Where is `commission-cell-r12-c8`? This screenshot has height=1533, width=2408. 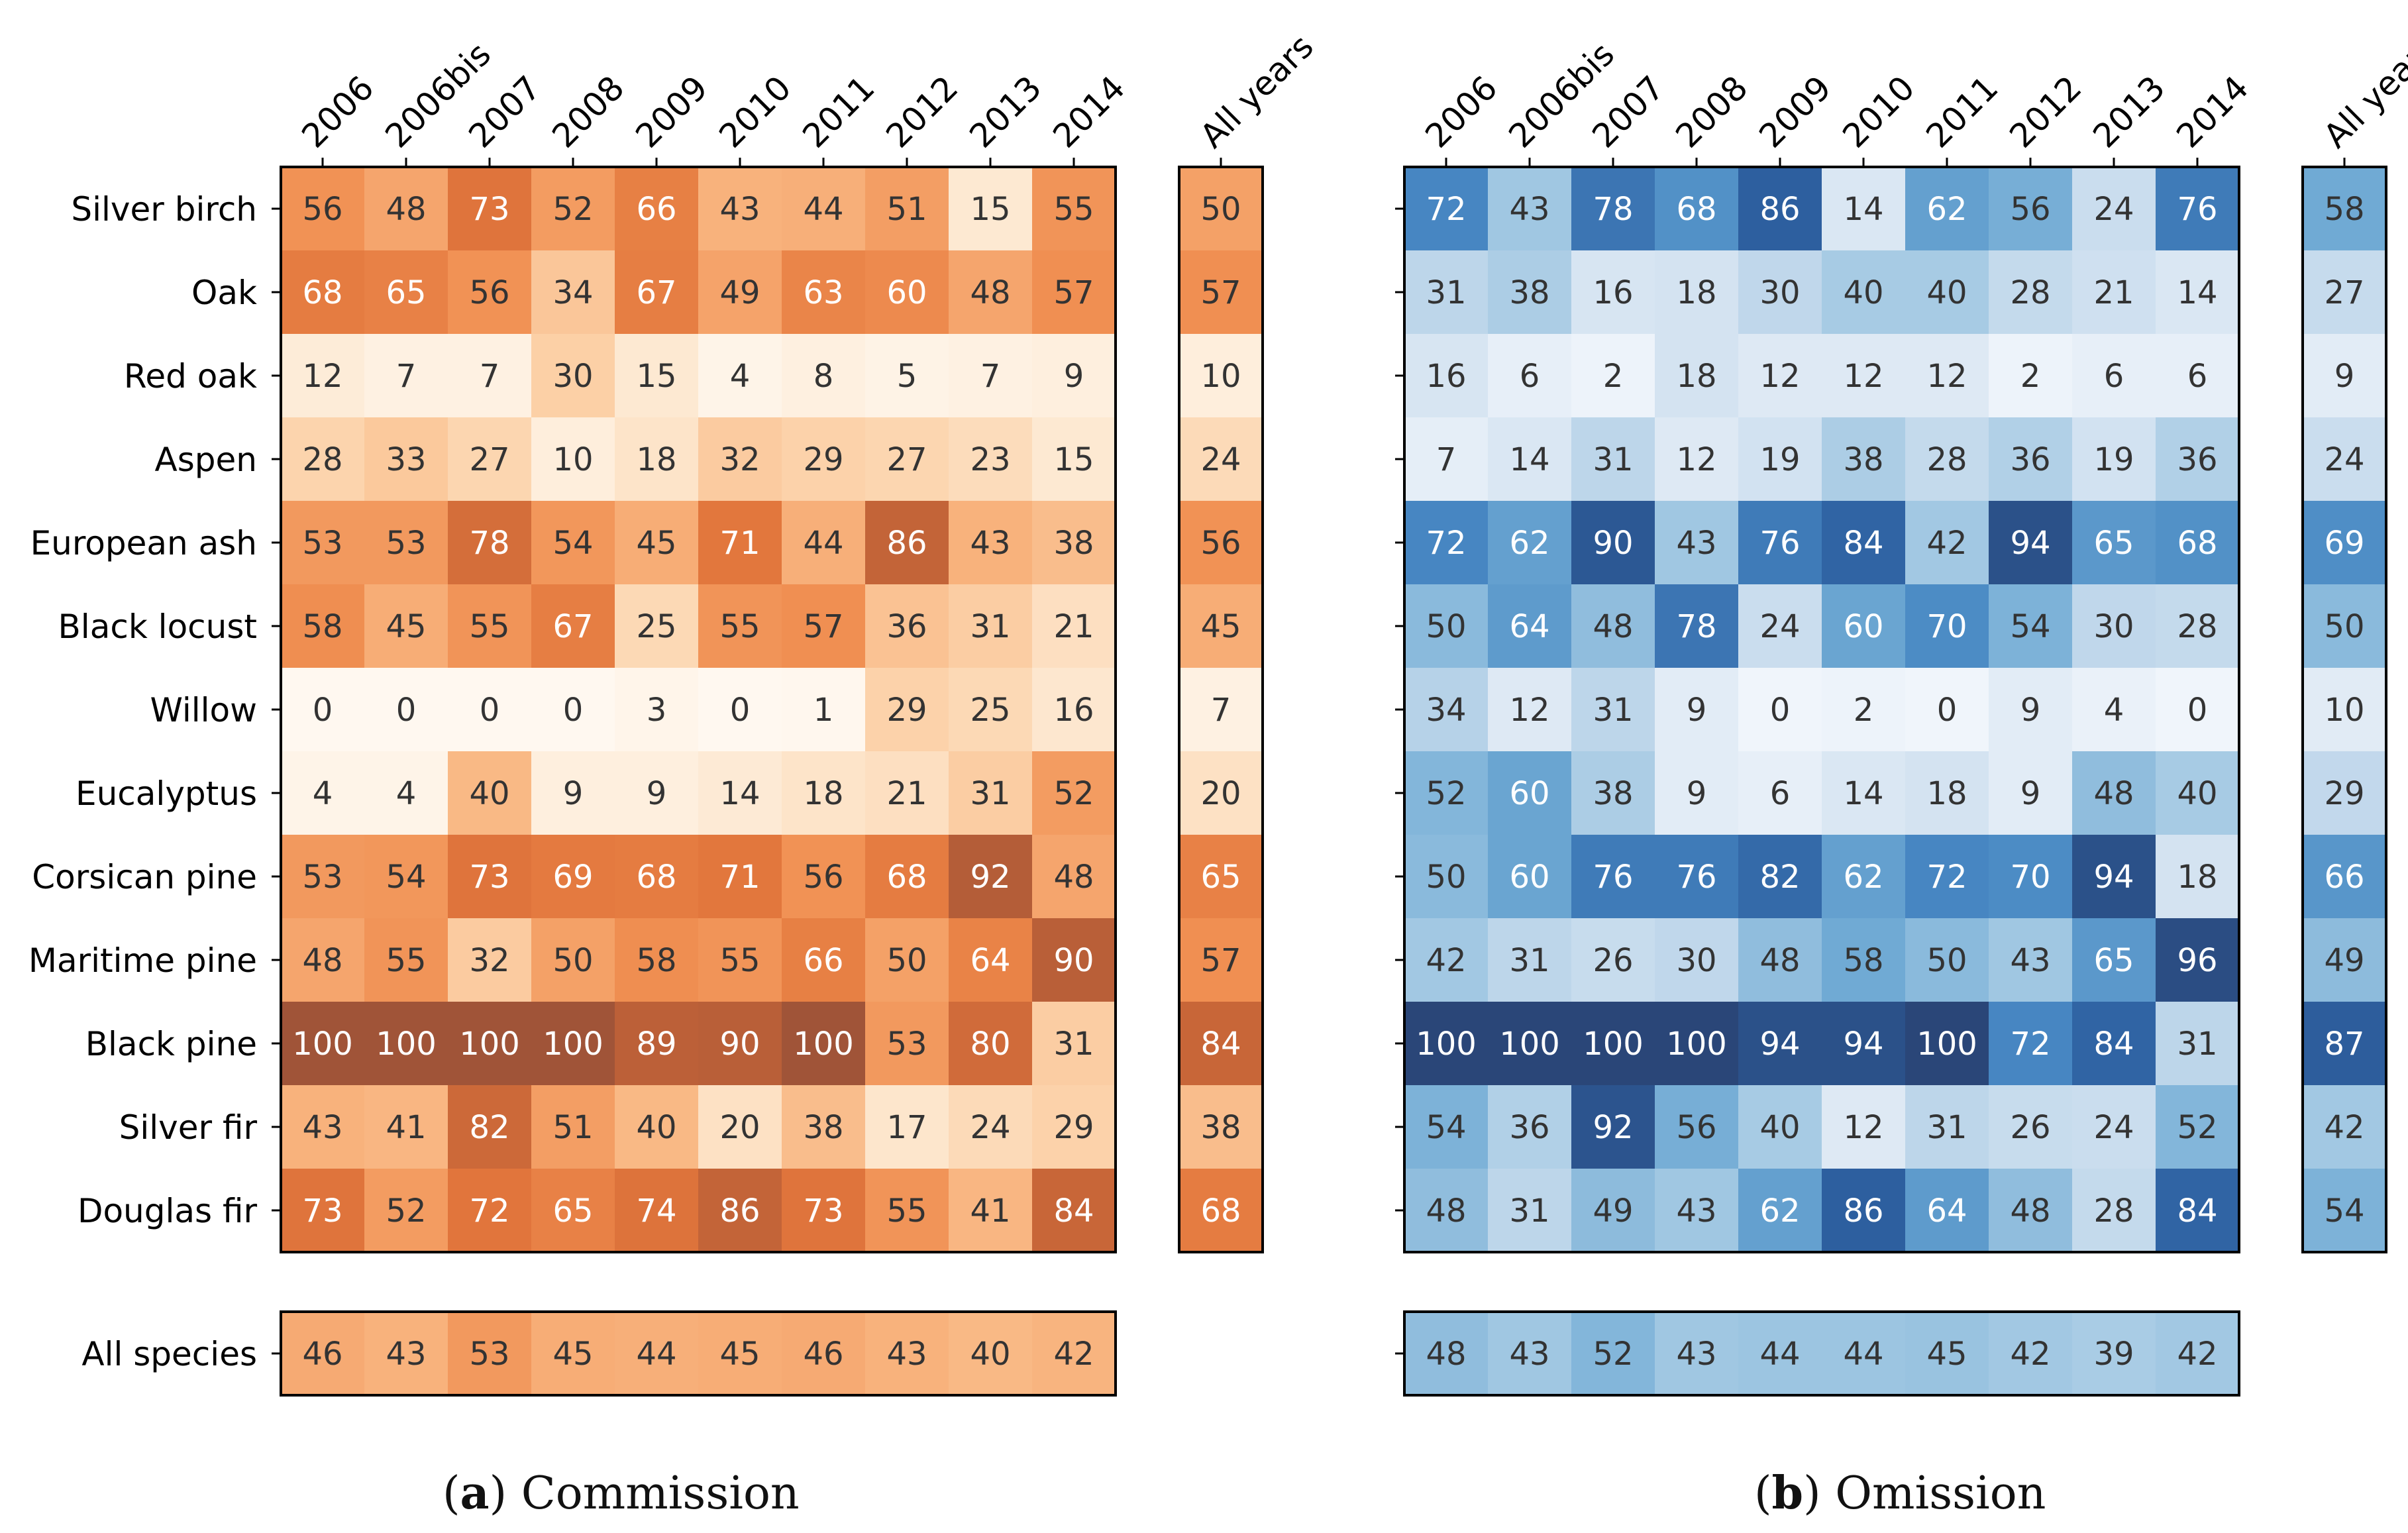
commission-cell-r12-c8 is located at coordinates (990, 1210).